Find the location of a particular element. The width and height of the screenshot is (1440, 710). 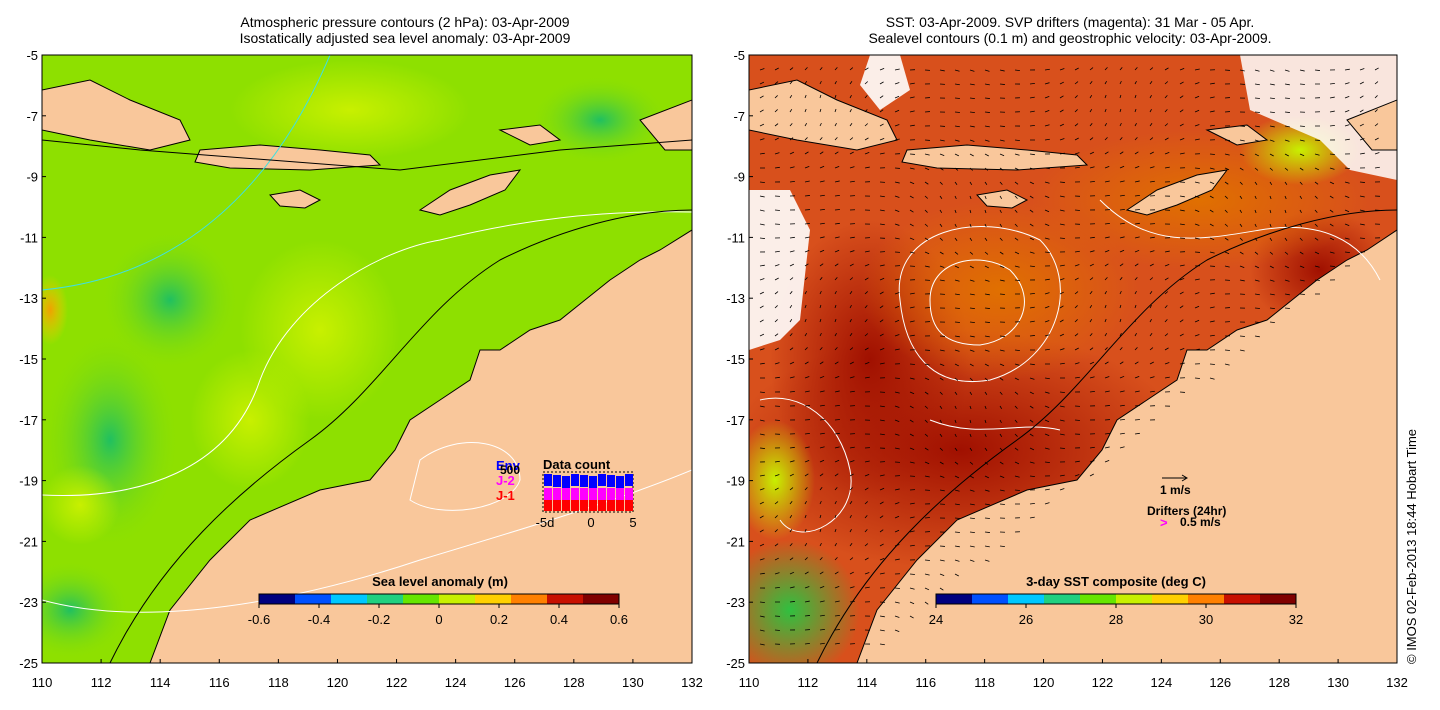

y-tick-label: -25 is located at coordinates (28, 663).